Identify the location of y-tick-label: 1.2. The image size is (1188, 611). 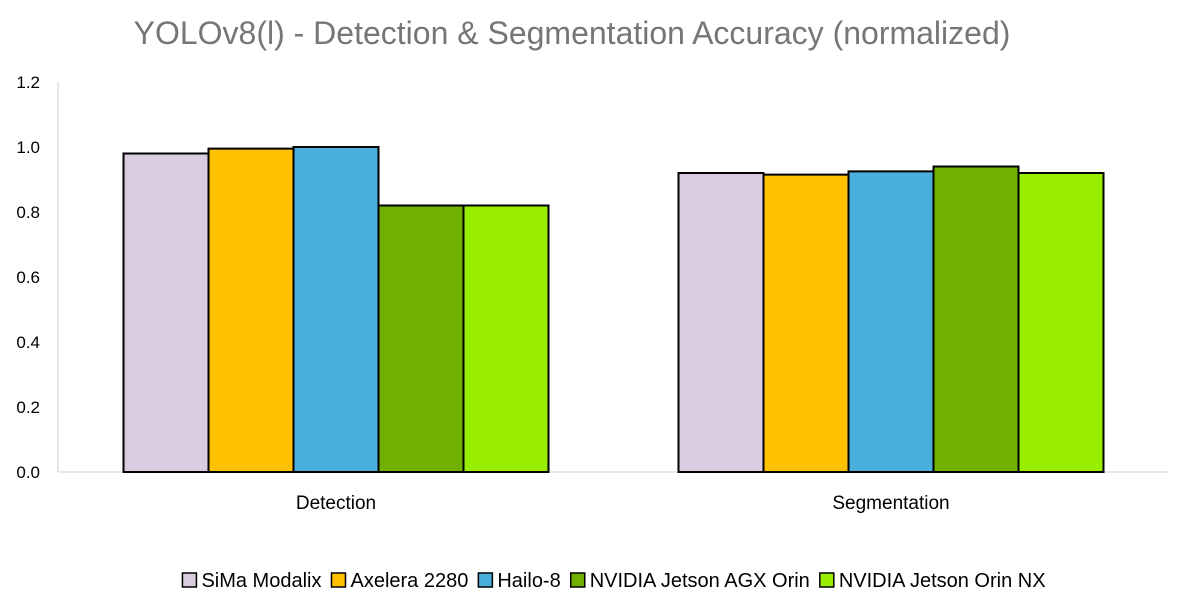
(28, 82).